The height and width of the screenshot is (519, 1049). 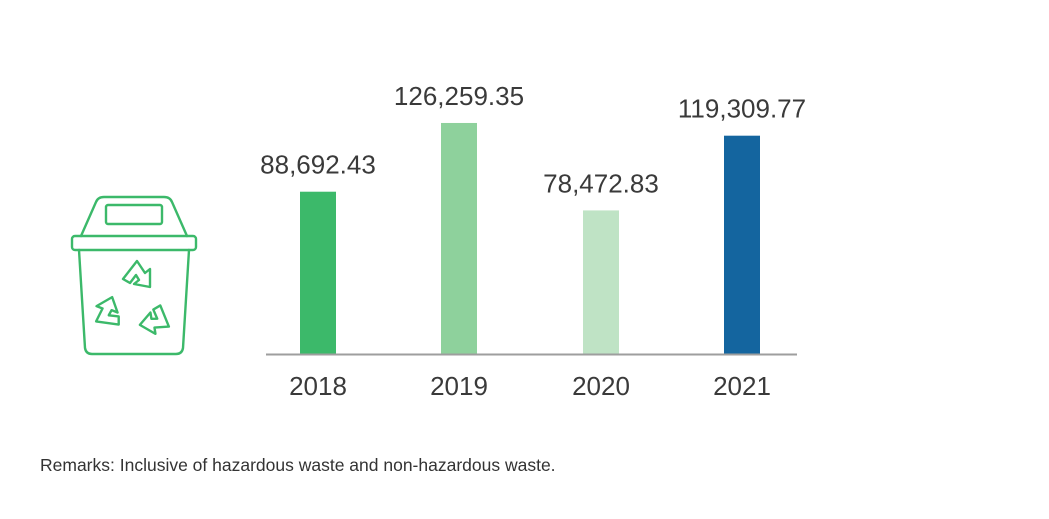 I want to click on bar-2018, so click(x=318, y=272).